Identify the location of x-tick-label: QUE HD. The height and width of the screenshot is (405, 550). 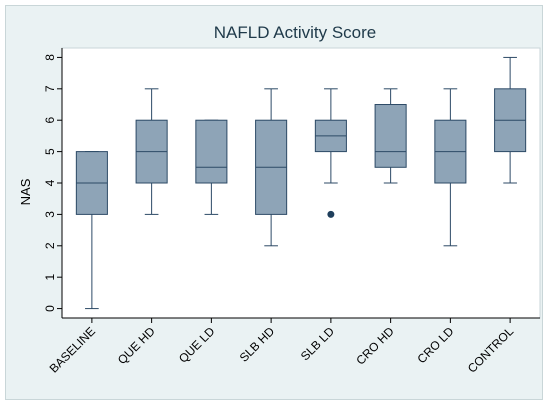
(136, 345).